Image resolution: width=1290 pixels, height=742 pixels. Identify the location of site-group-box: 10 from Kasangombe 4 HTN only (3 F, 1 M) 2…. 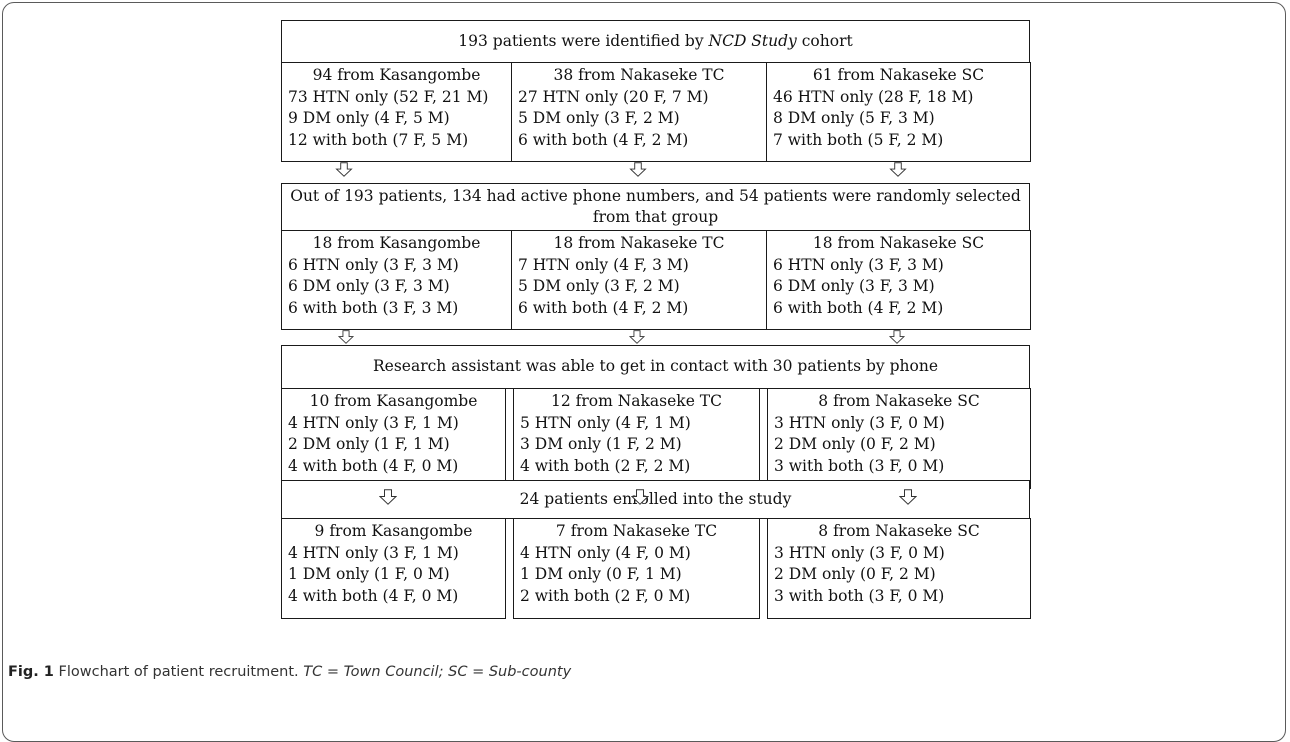
(393, 438).